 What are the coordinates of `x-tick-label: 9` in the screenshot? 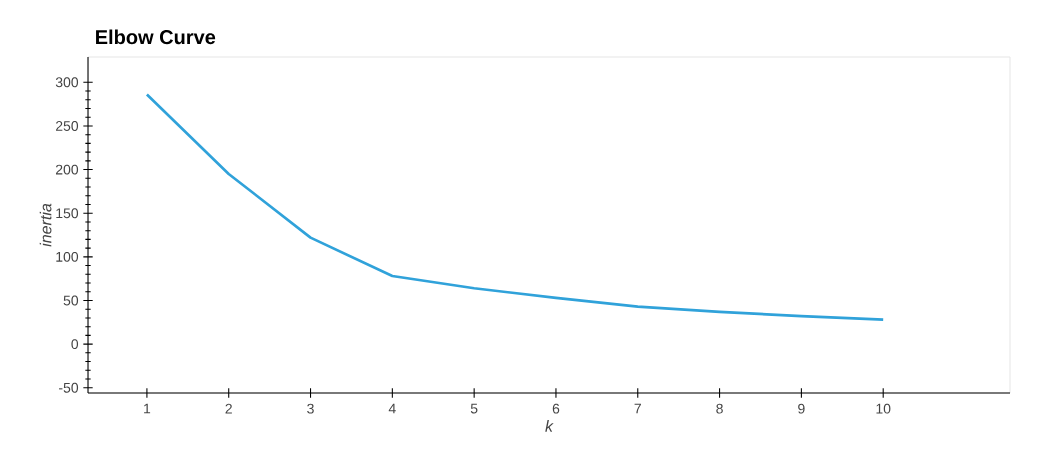 It's located at (801, 408).